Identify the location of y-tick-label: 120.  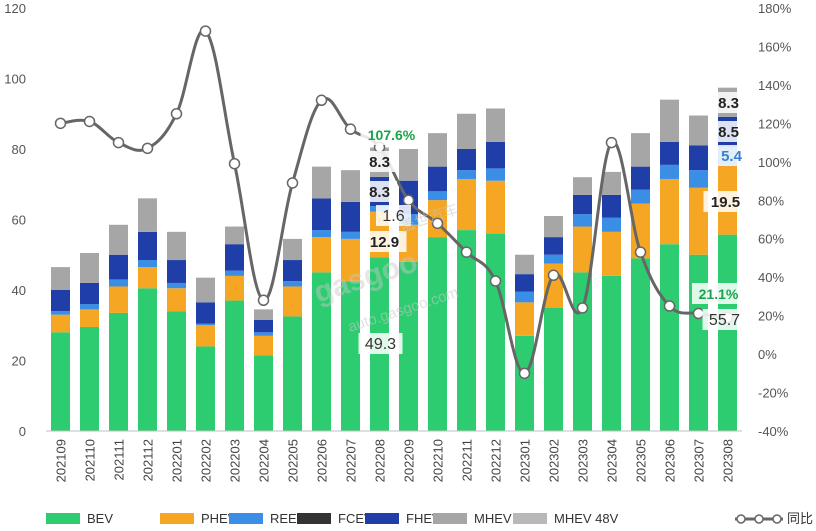
(15, 8).